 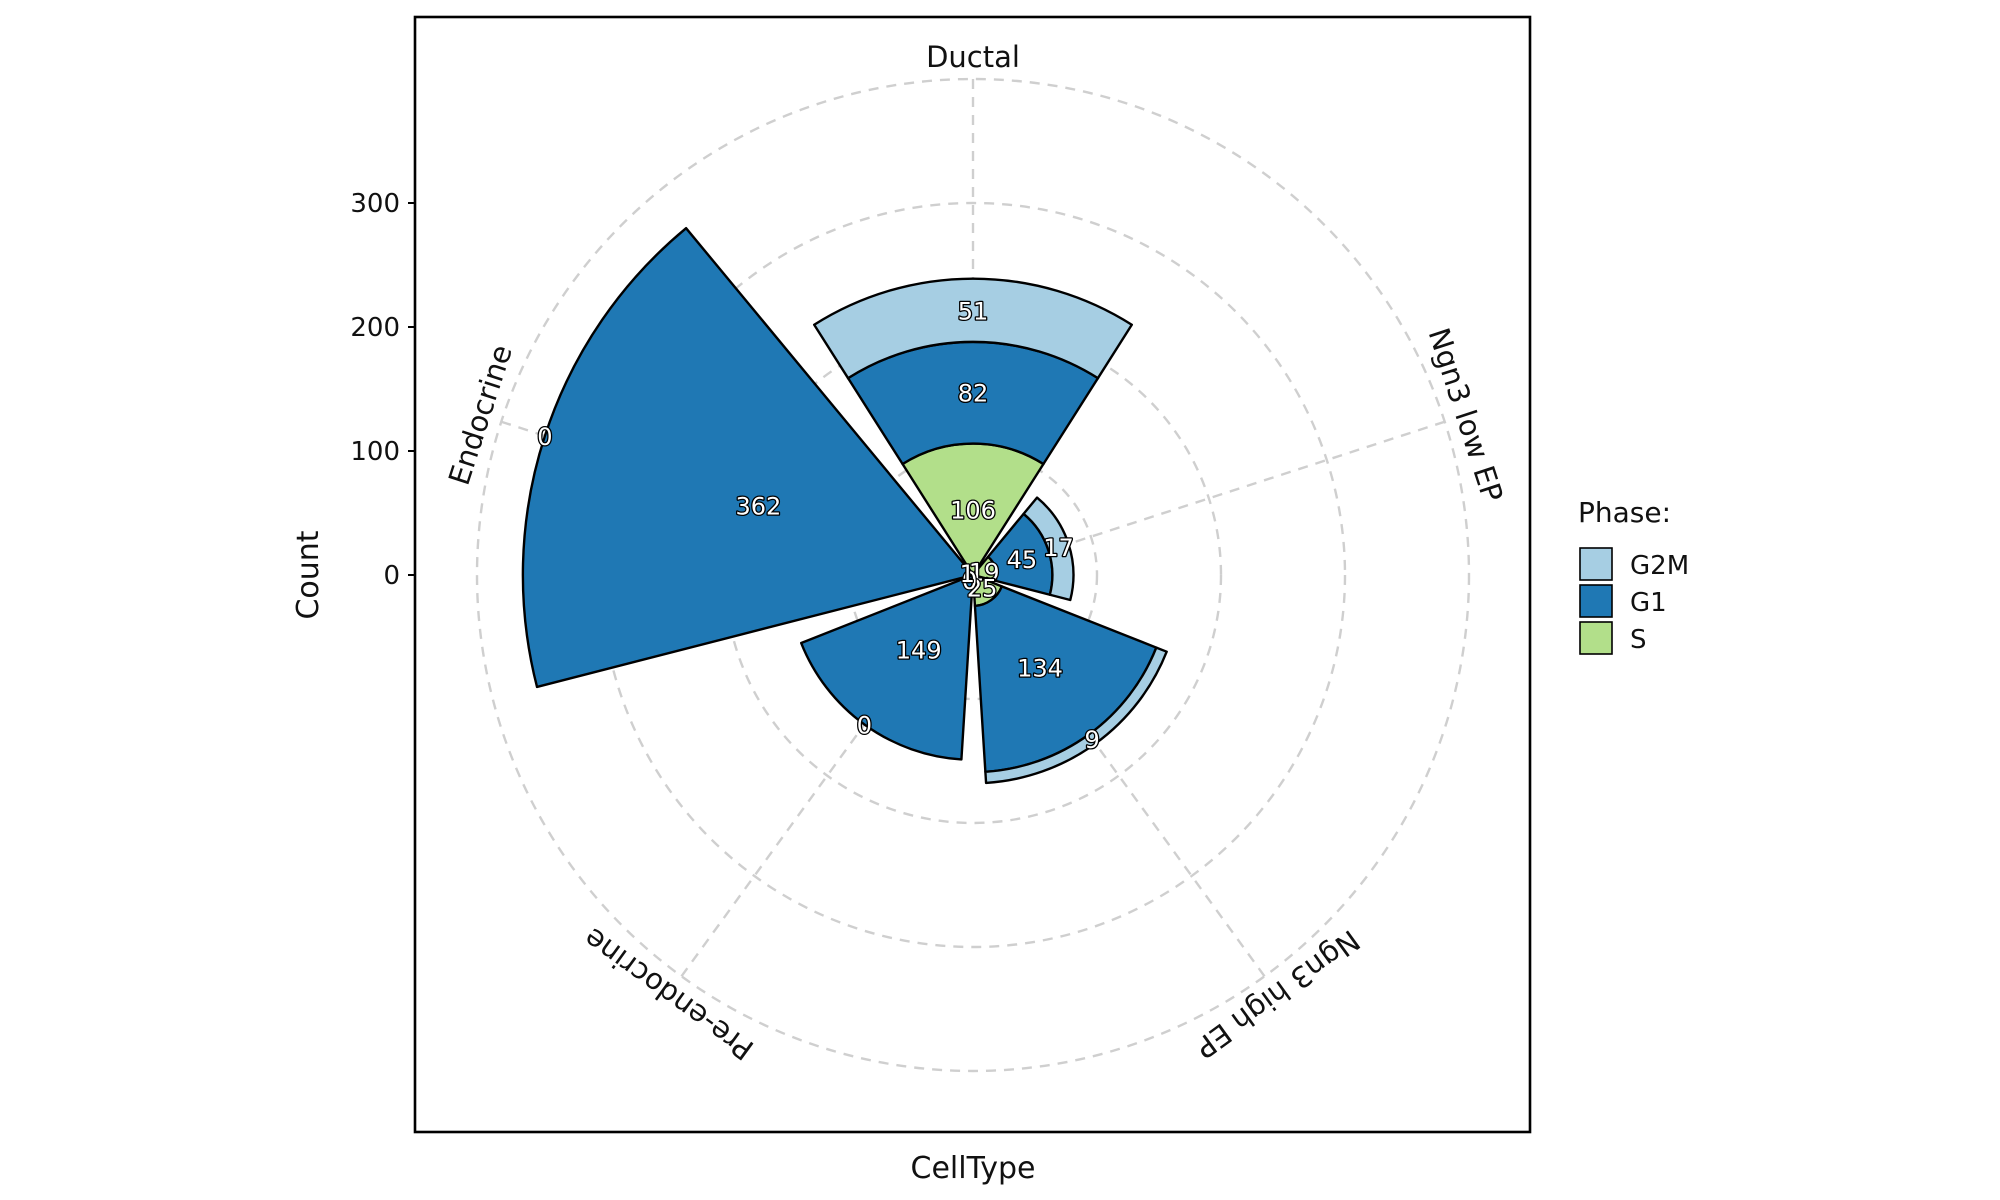 I want to click on legend-swatch-s, so click(x=1596, y=638).